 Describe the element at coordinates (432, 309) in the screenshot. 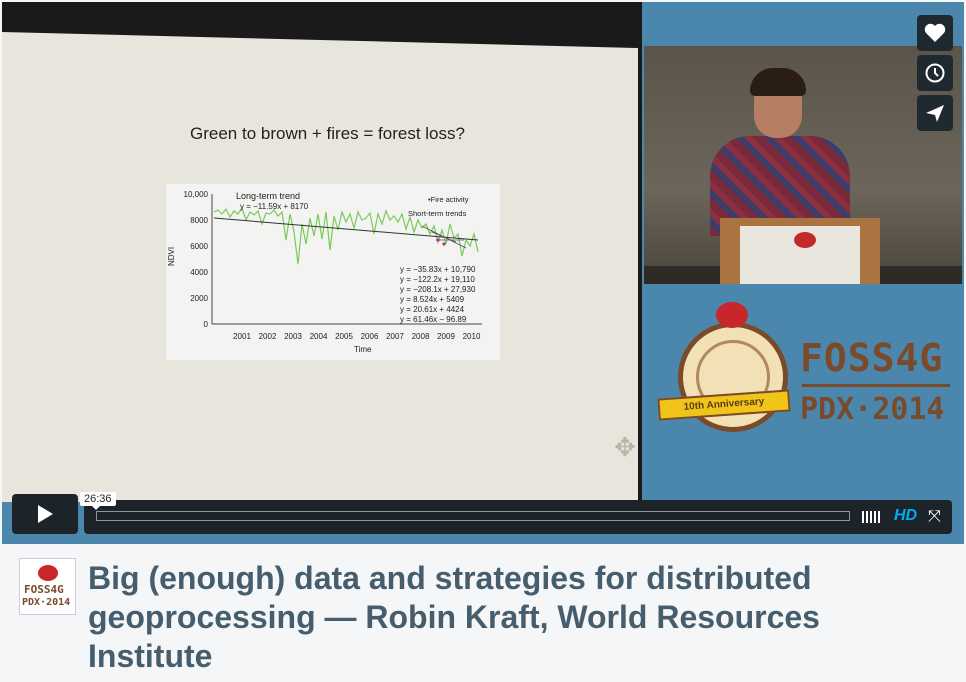

I see `short-term-equation: y = 20.61x + 4424` at that location.